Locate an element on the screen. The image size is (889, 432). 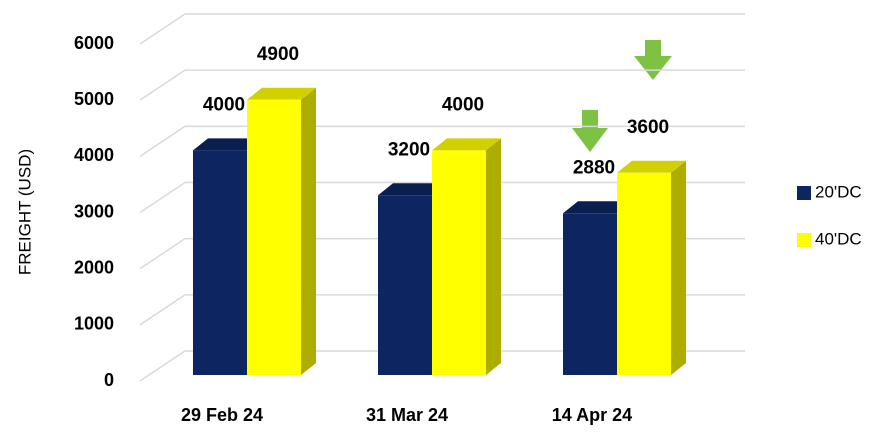
y-tick-label: 3000 is located at coordinates (94, 211).